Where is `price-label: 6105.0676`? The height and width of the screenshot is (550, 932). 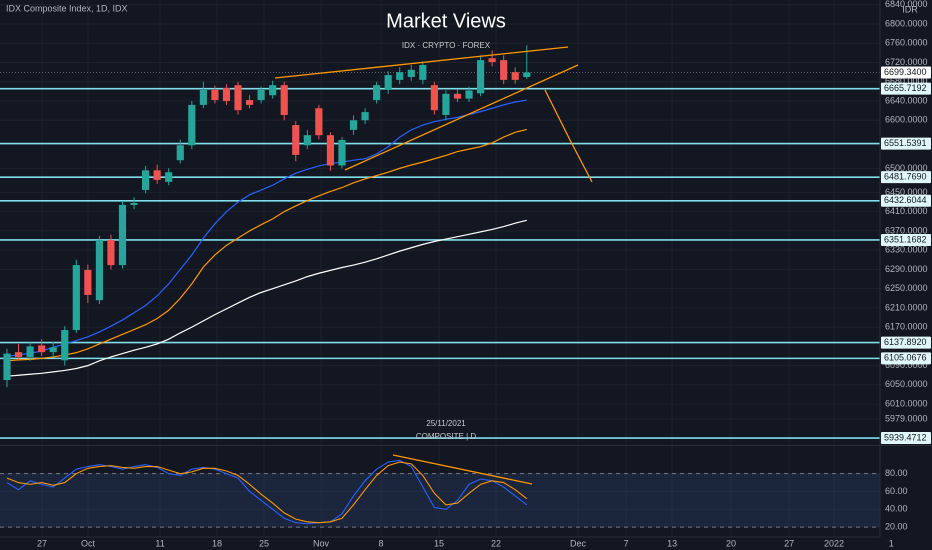
price-label: 6105.0676 is located at coordinates (905, 358).